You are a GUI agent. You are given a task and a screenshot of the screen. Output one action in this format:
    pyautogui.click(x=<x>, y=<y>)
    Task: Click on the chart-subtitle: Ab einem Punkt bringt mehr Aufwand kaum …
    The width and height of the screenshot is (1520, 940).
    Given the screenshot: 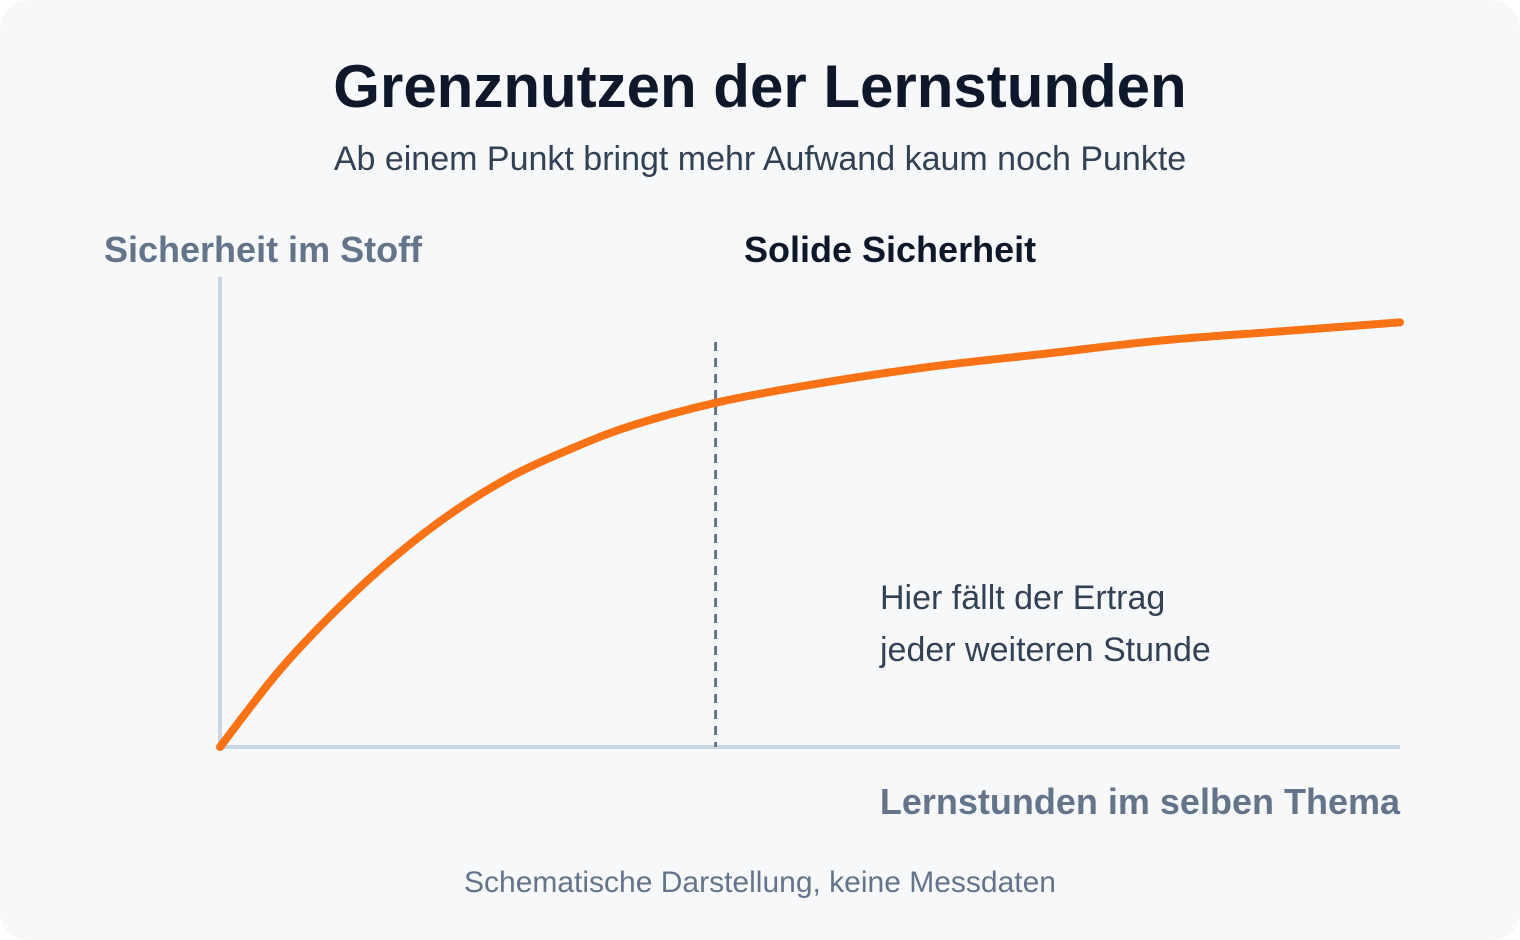 What is the action you would take?
    pyautogui.click(x=760, y=159)
    